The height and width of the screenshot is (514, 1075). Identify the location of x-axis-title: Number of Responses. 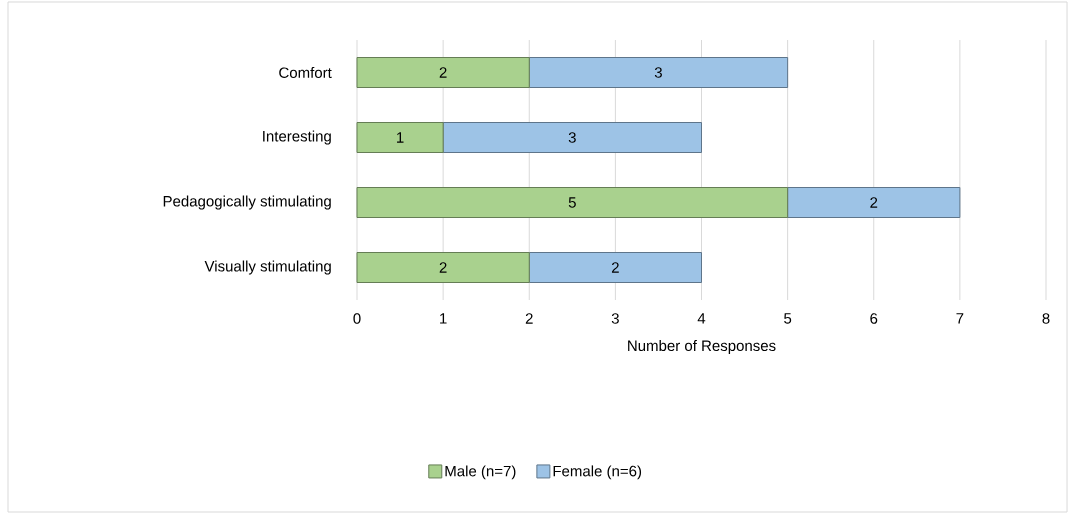
(702, 347).